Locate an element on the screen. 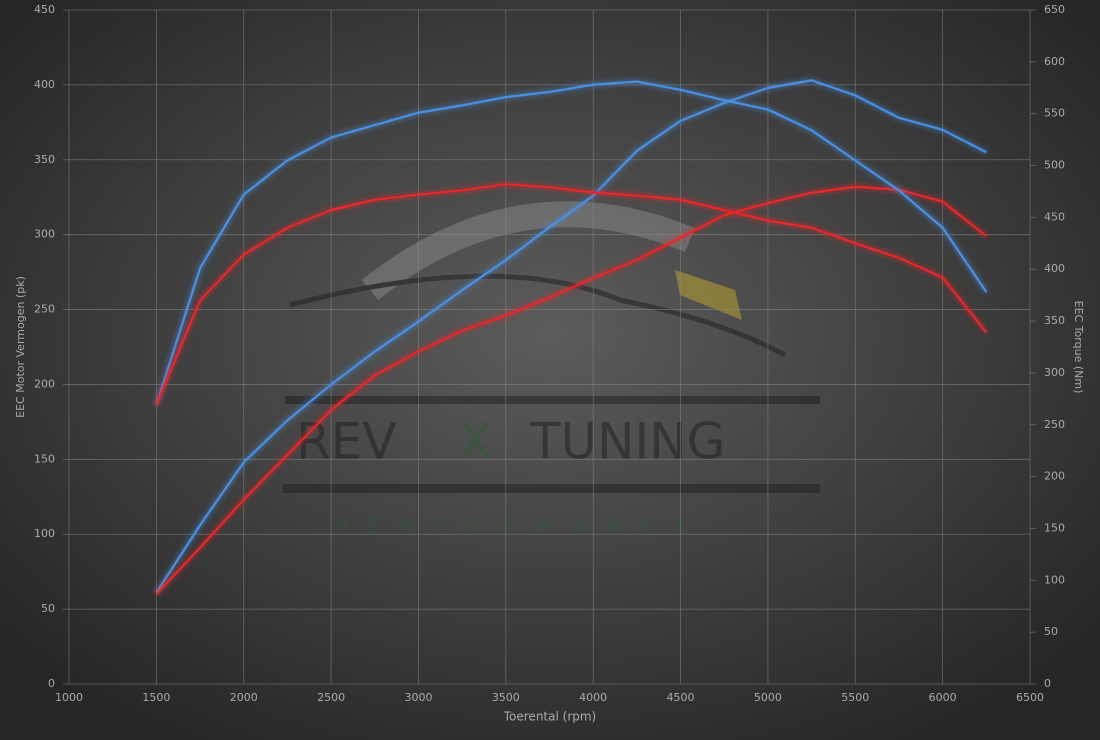 The height and width of the screenshot is (740, 1100). y-tick-label: 450 is located at coordinates (44, 9).